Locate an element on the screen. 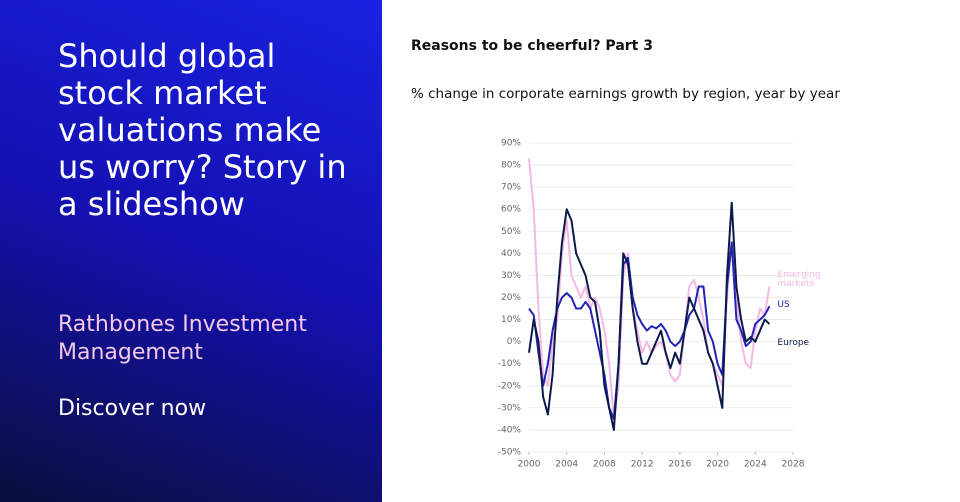 This screenshot has width=960, height=502. y-tick-label: 50% is located at coordinates (511, 232).